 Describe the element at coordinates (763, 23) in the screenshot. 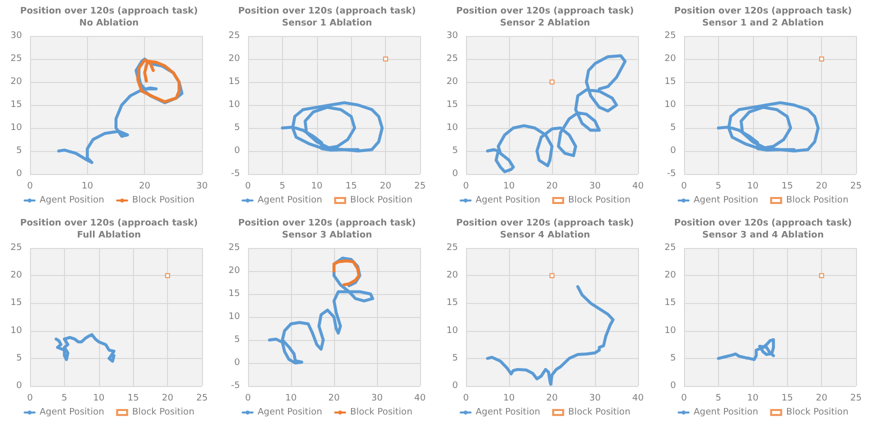

I see `chart-subtitle: Sensor 1 and 2 Ablation` at that location.